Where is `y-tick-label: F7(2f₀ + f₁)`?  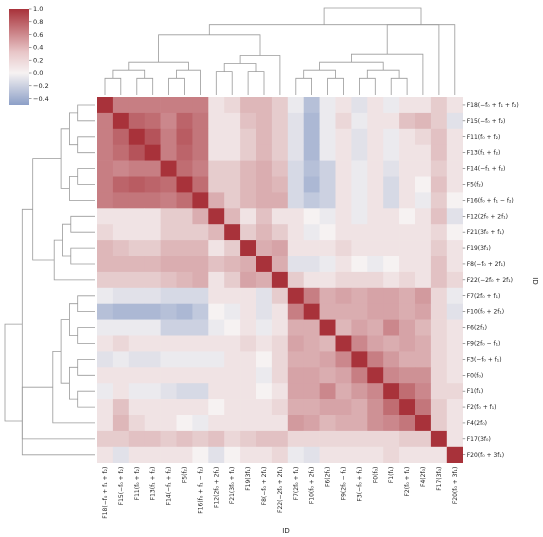 y-tick-label: F7(2f₀ + f₁) is located at coordinates (484, 296).